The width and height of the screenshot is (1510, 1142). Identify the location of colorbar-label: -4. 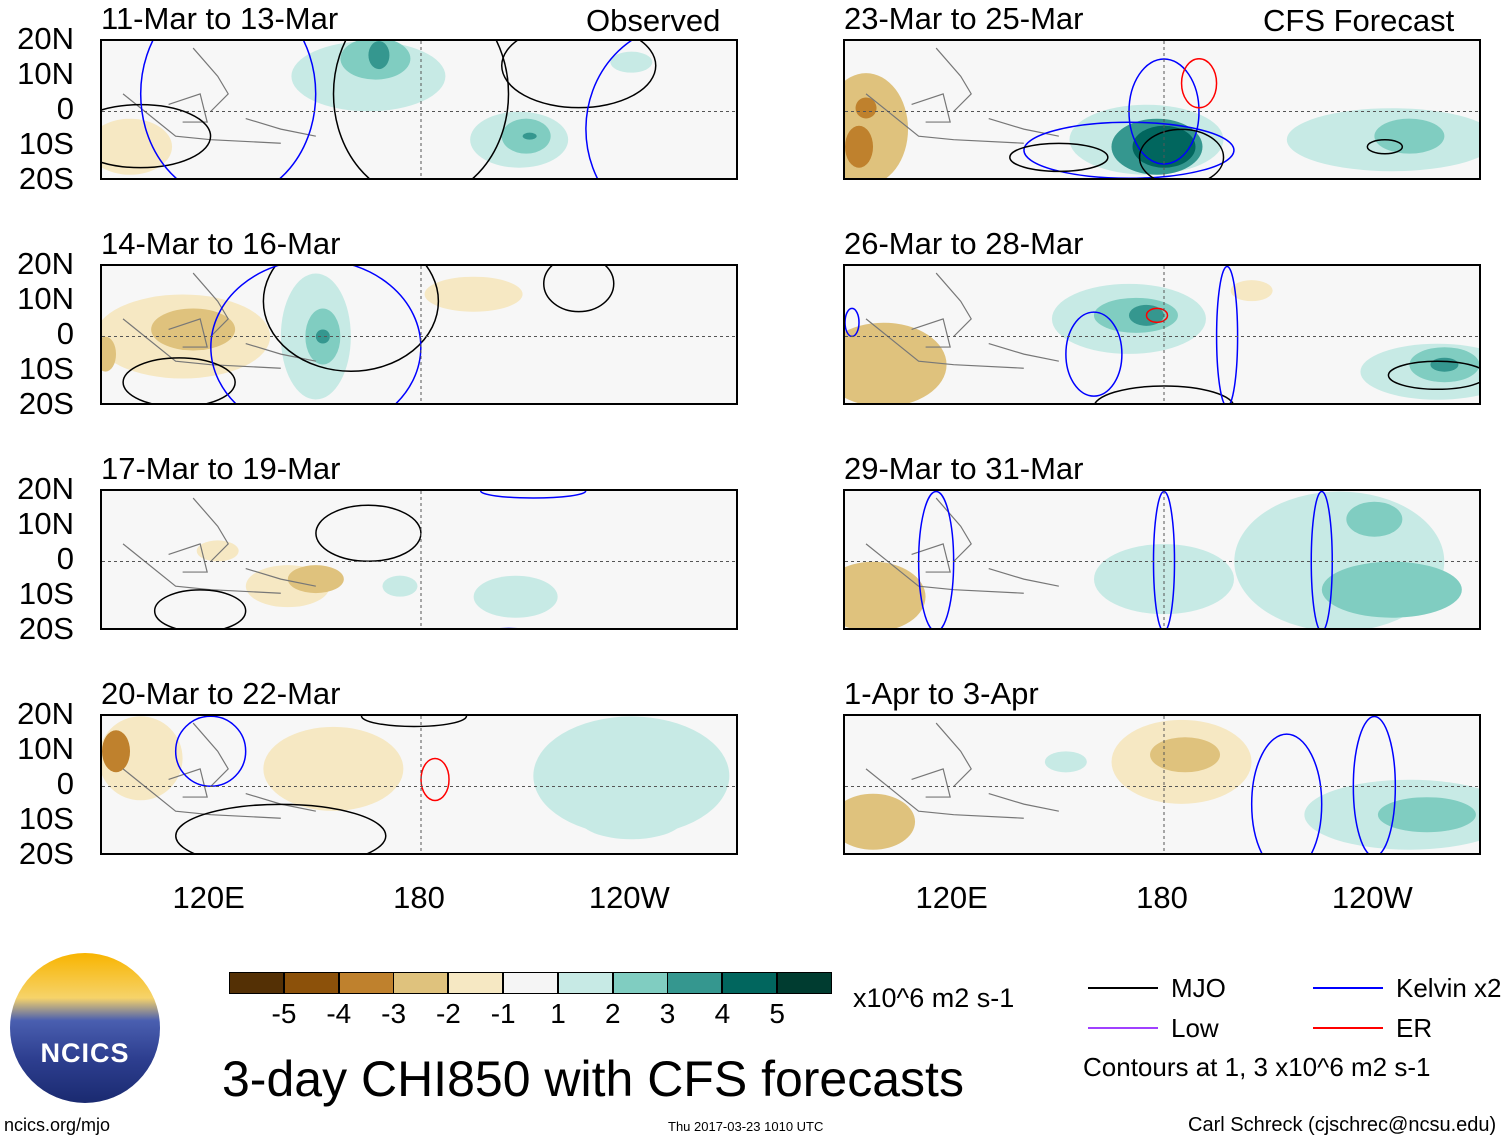
(339, 1013).